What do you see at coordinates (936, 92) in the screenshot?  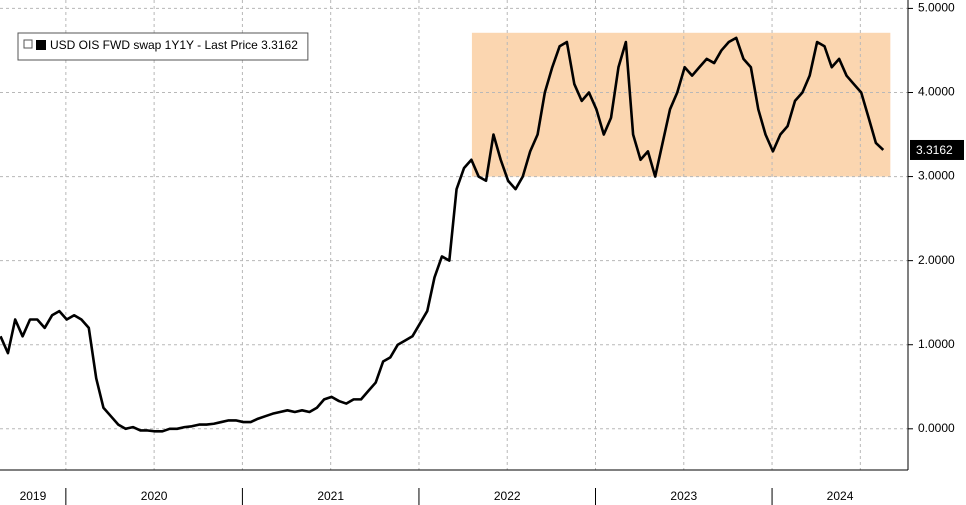 I see `y-tick-label: 4.0000` at bounding box center [936, 92].